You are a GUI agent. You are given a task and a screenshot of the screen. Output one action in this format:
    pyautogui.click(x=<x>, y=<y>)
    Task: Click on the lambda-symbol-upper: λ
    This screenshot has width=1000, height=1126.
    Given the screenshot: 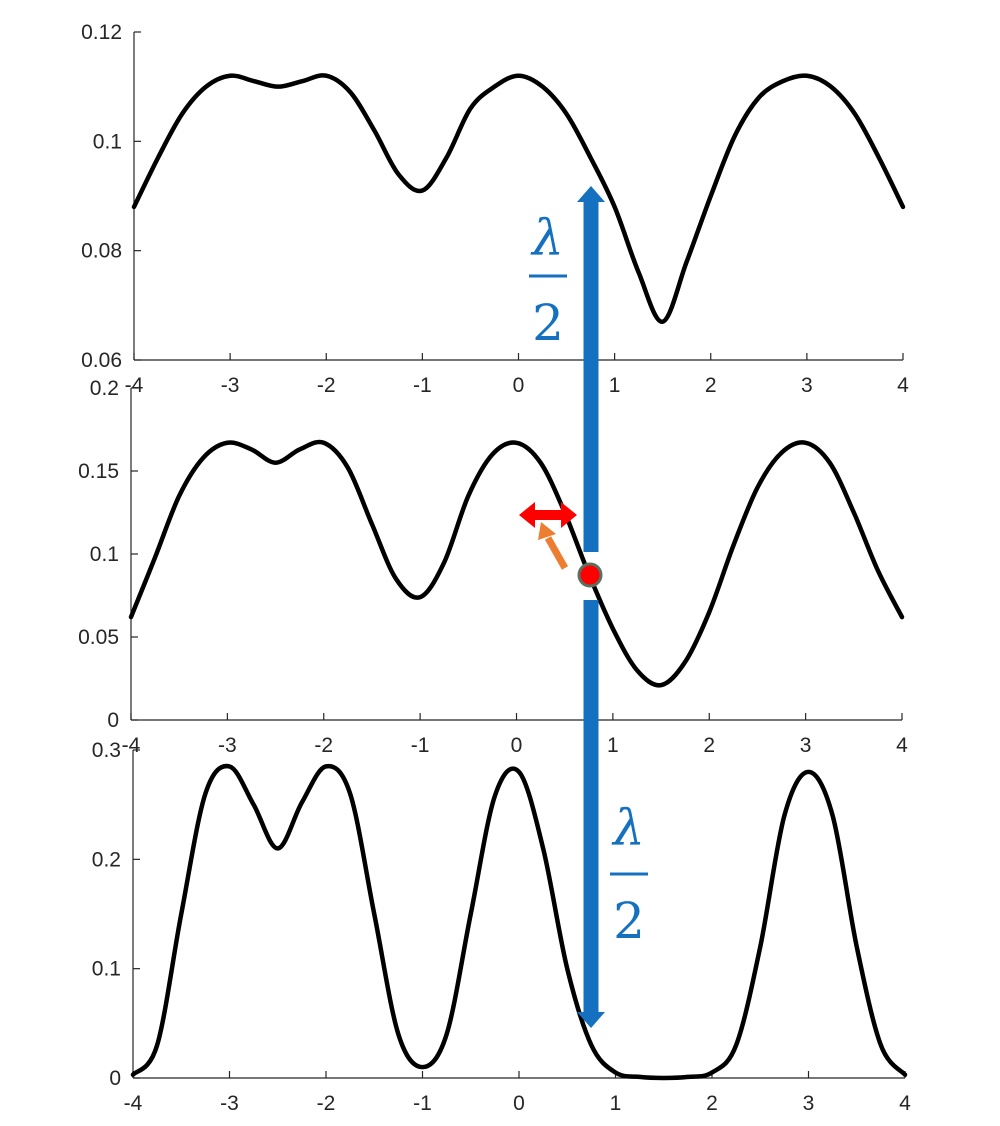 What is the action you would take?
    pyautogui.click(x=547, y=238)
    